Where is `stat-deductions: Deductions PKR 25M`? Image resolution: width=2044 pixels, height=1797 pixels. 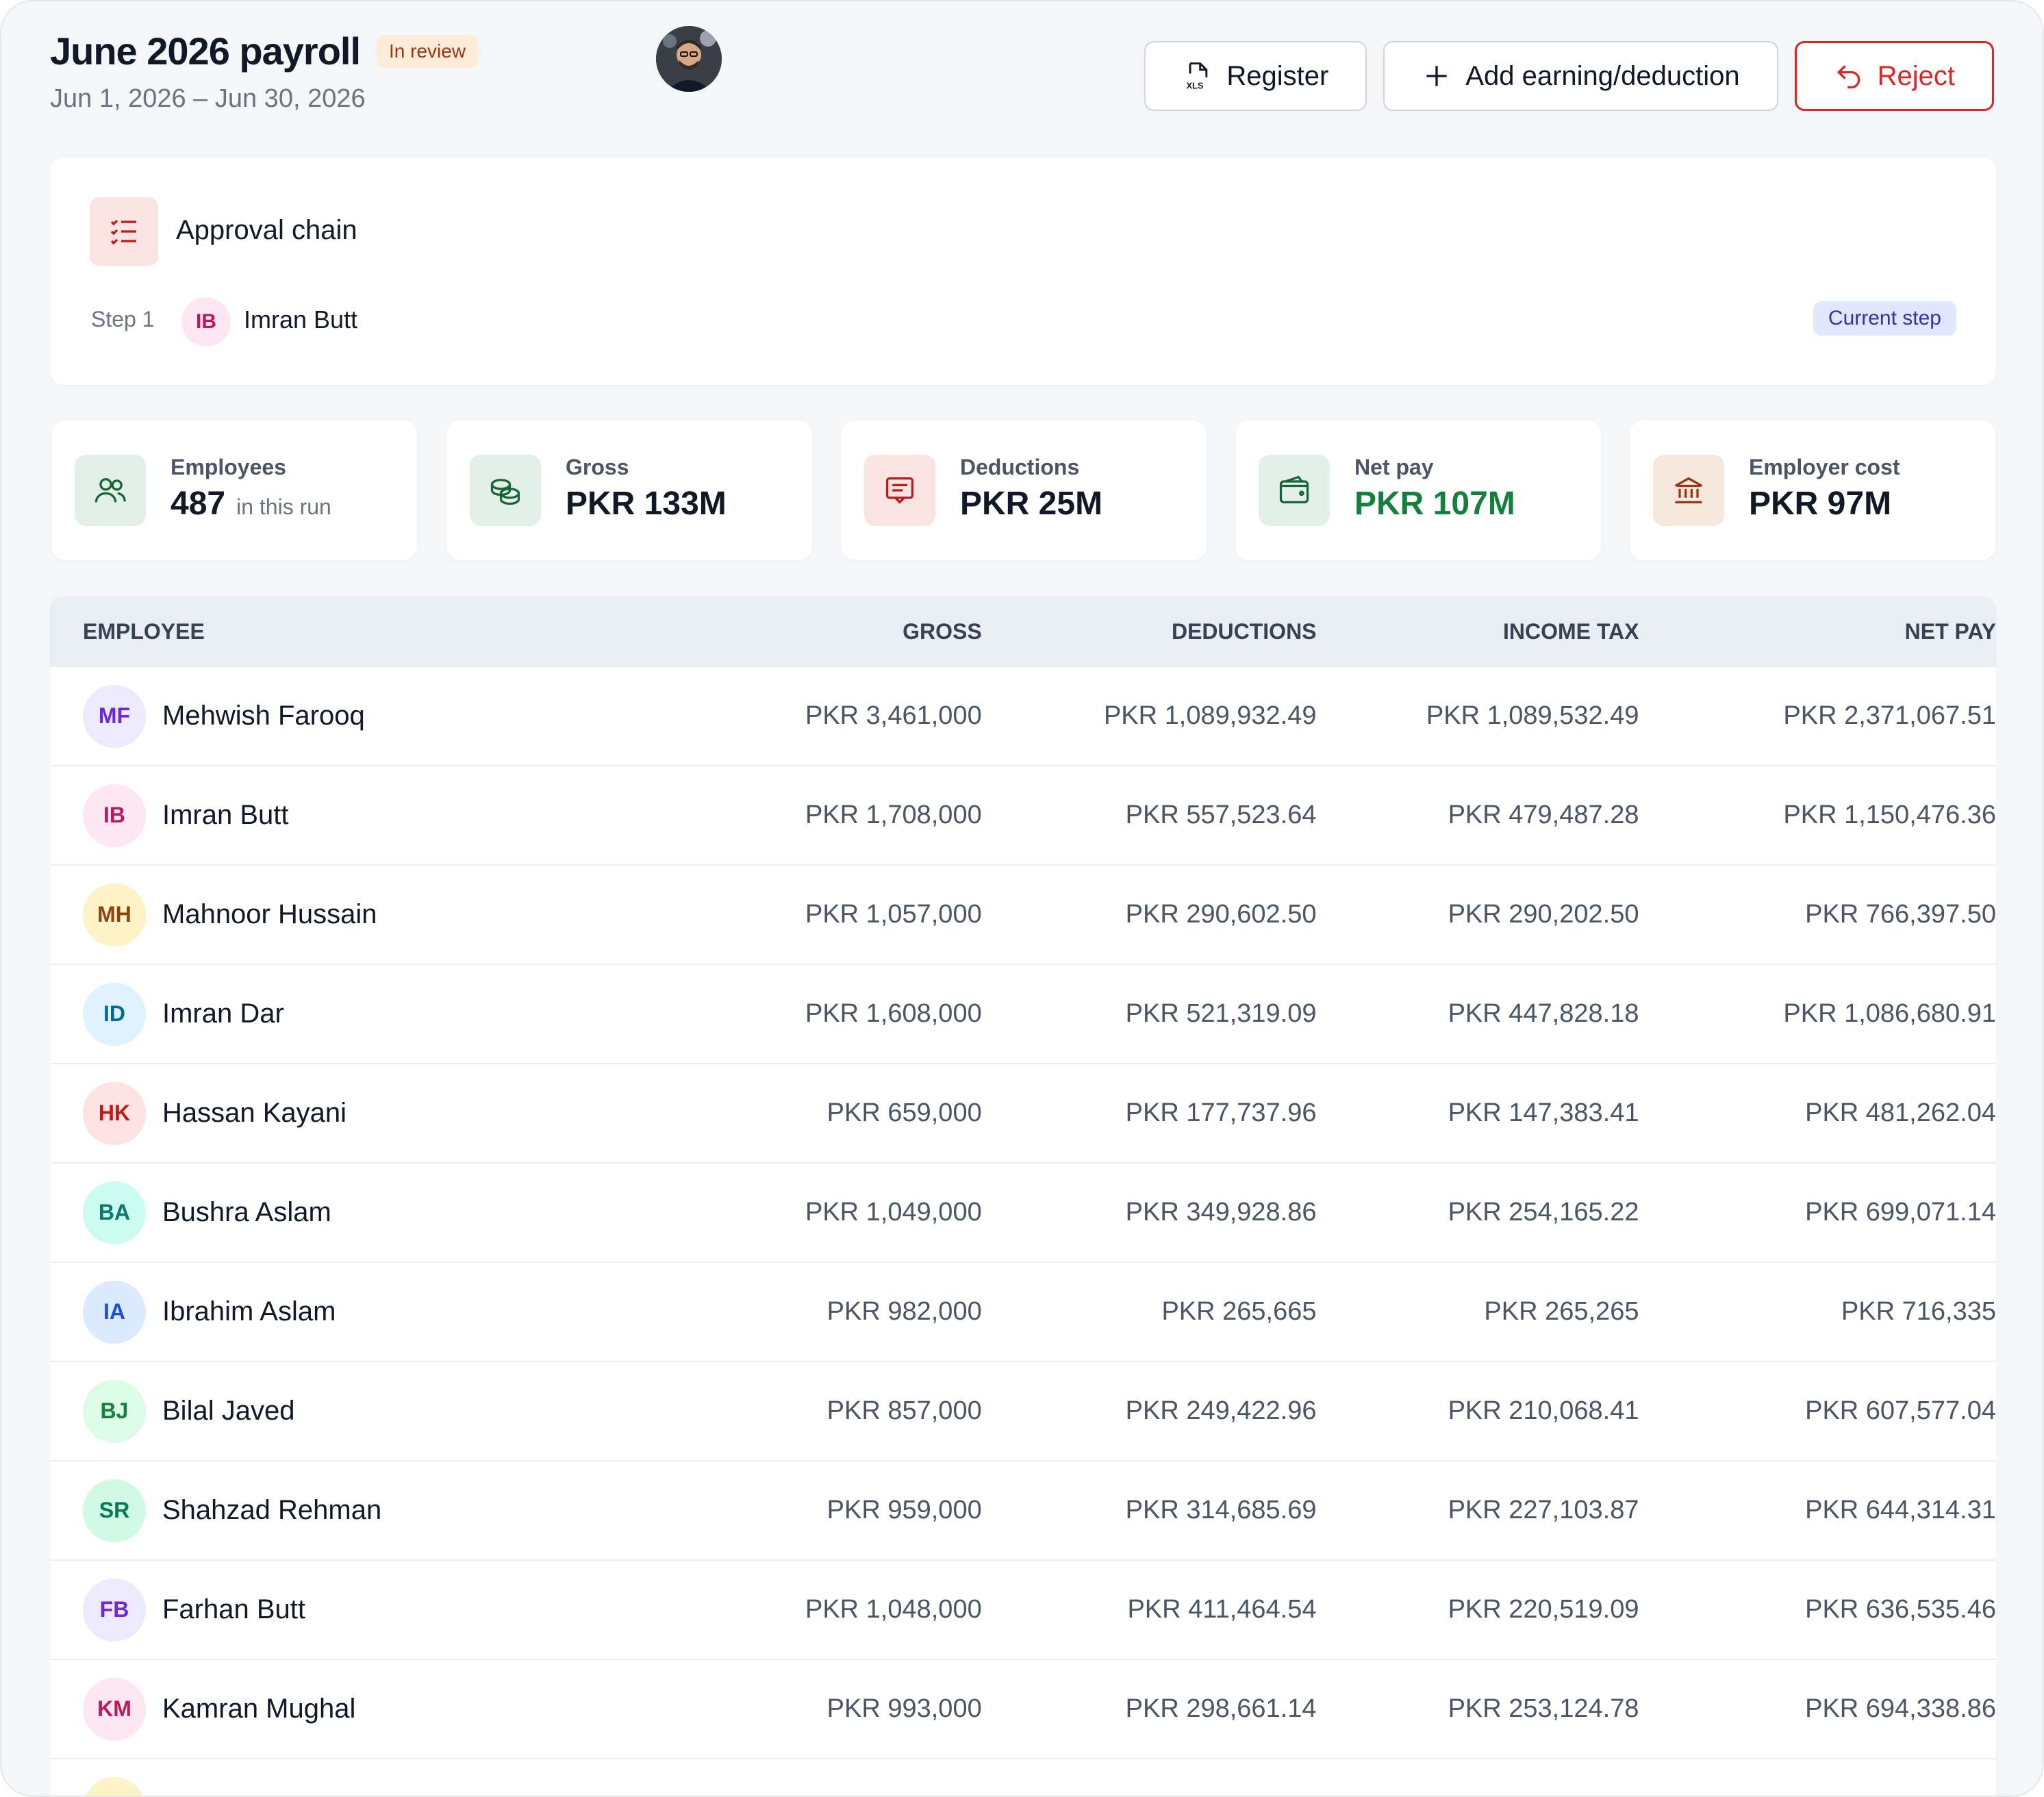
stat-deductions: Deductions PKR 25M is located at coordinates (1024, 490).